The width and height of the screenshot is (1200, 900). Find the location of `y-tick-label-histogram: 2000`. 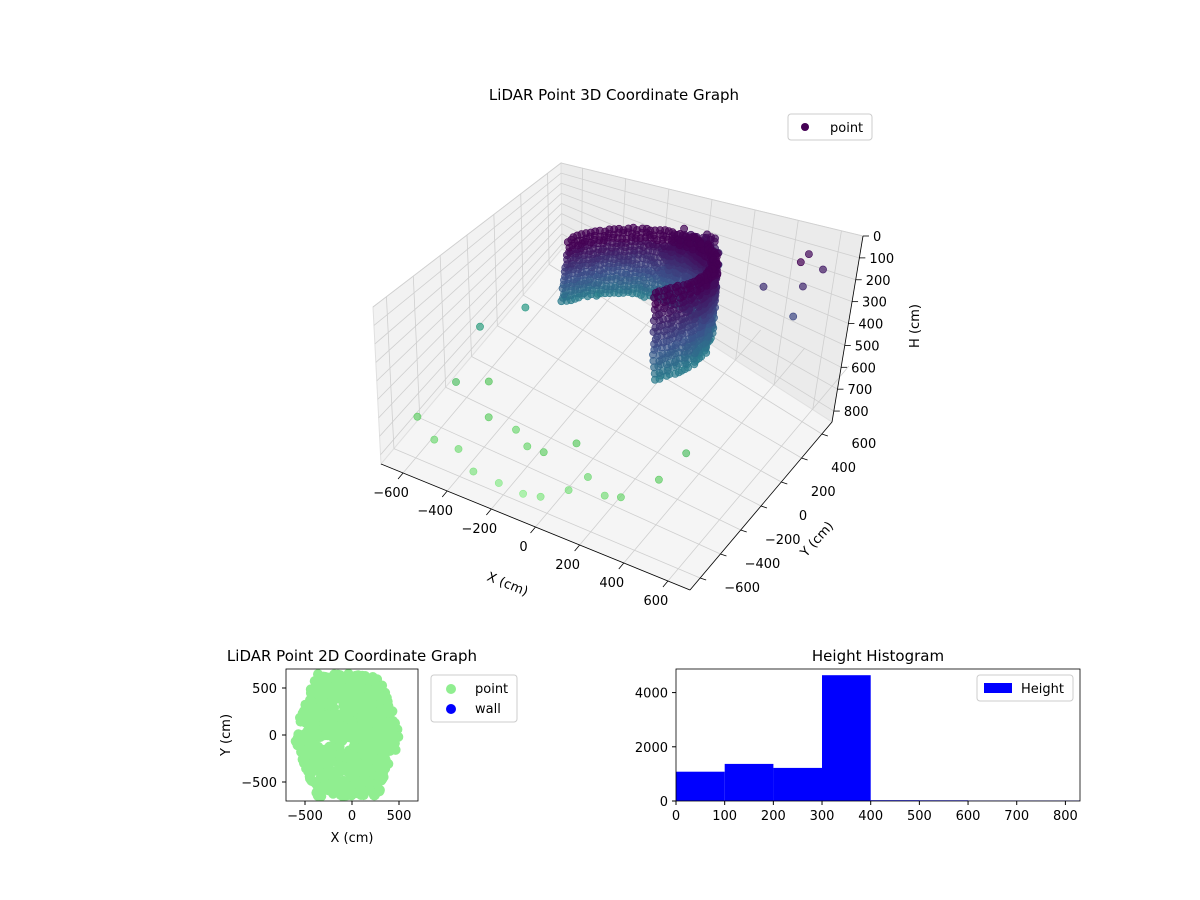

y-tick-label-histogram: 2000 is located at coordinates (651, 748).